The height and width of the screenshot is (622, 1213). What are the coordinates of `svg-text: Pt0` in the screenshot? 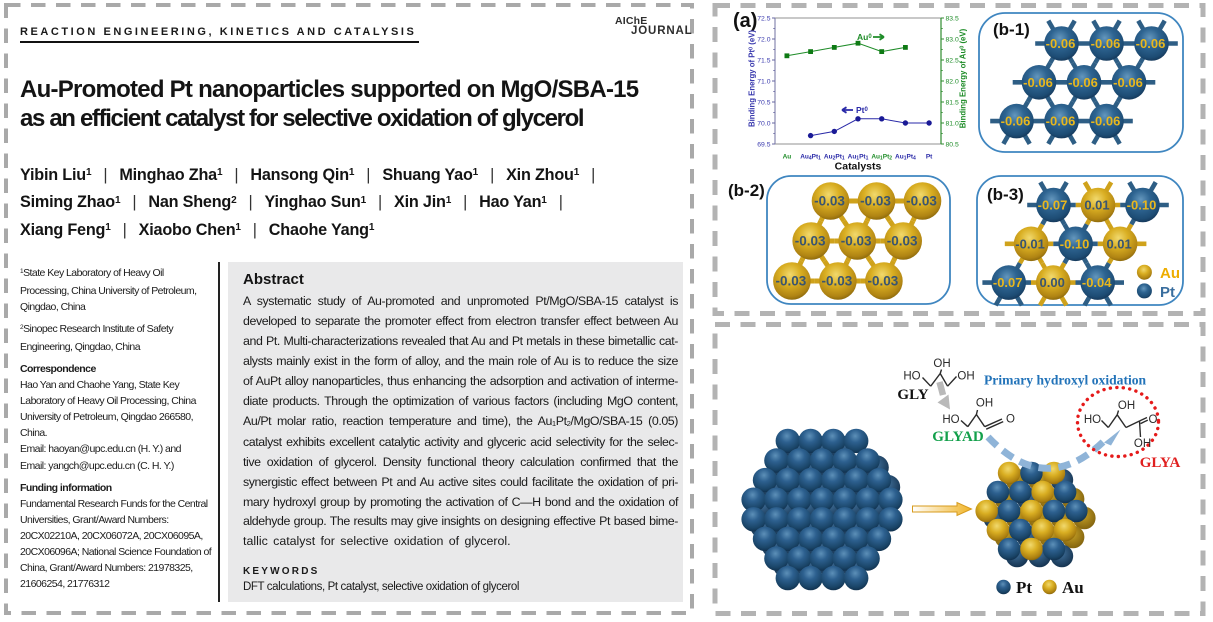 It's located at (862, 110).